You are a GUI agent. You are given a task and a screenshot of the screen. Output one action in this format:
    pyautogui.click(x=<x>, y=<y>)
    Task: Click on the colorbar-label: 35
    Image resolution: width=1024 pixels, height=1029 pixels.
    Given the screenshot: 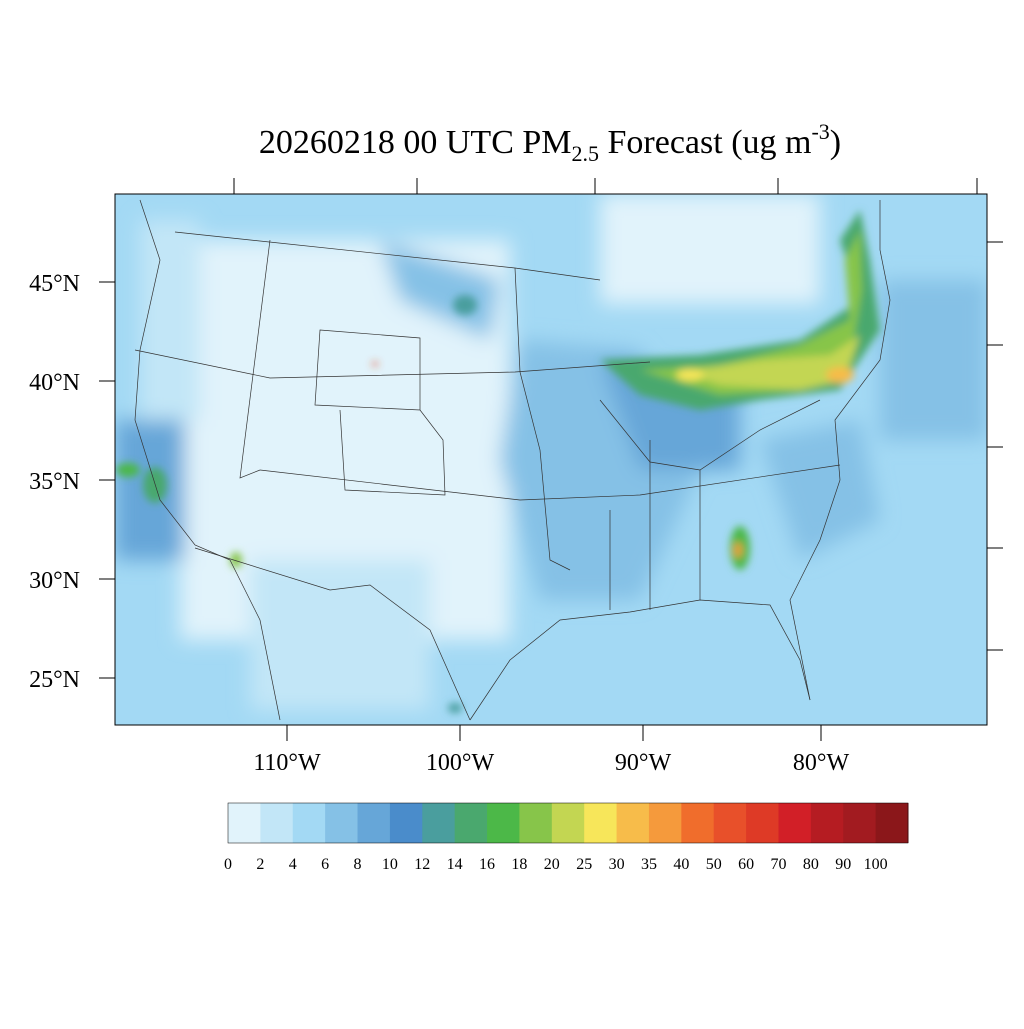 What is the action you would take?
    pyautogui.click(x=649, y=864)
    